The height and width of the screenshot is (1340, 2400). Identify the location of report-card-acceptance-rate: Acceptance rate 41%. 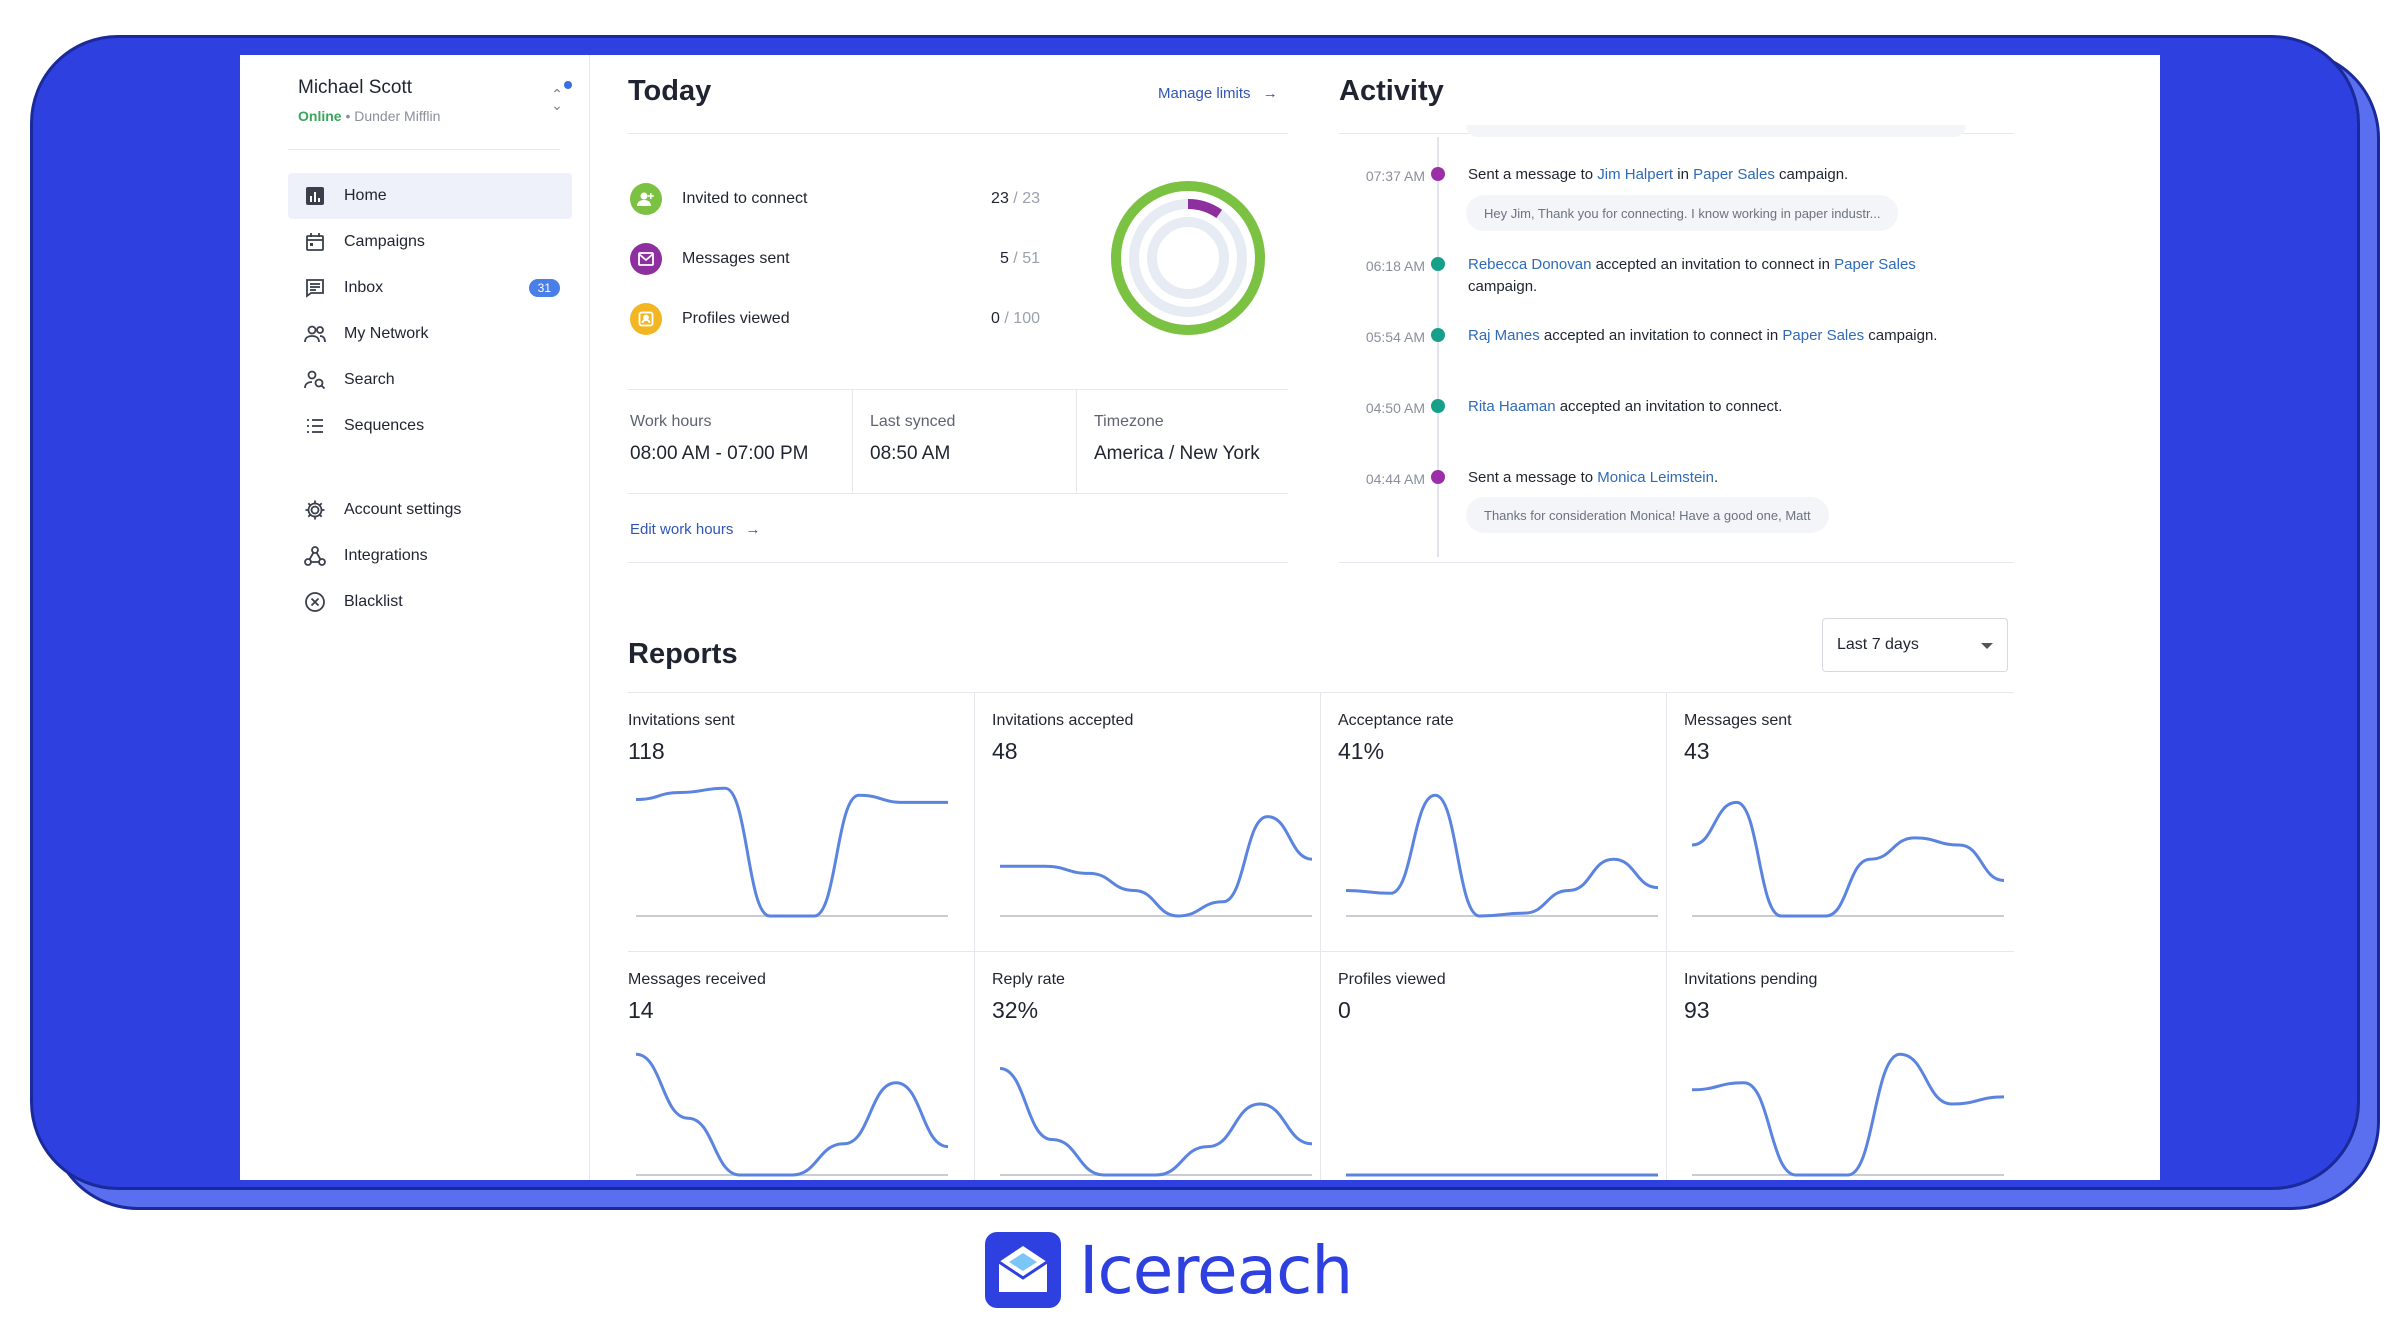
(1510, 821).